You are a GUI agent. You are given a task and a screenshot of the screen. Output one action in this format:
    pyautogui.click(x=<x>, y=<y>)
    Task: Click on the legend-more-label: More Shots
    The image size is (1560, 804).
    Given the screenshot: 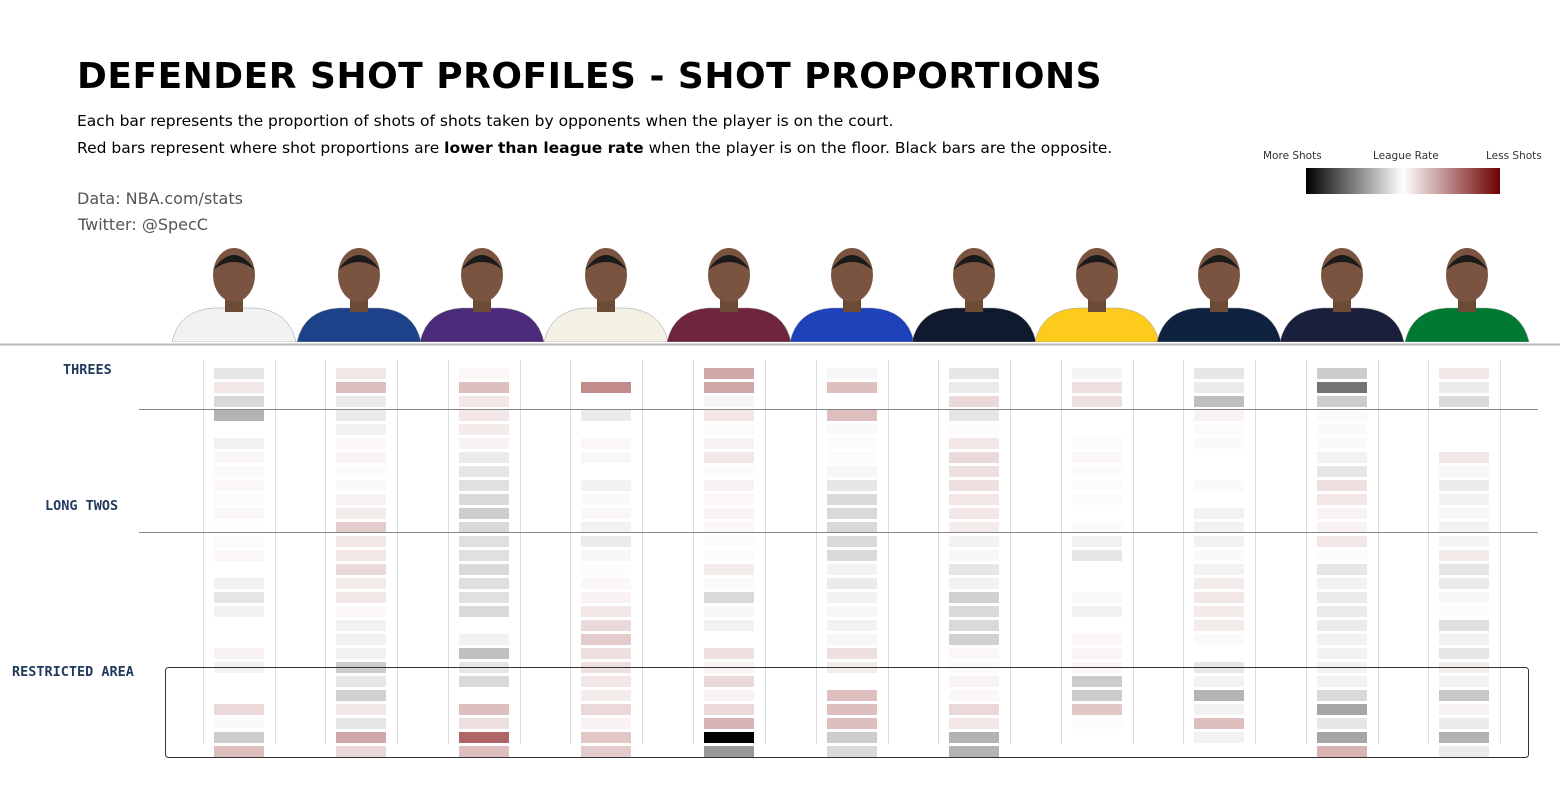 What is the action you would take?
    pyautogui.click(x=1292, y=156)
    